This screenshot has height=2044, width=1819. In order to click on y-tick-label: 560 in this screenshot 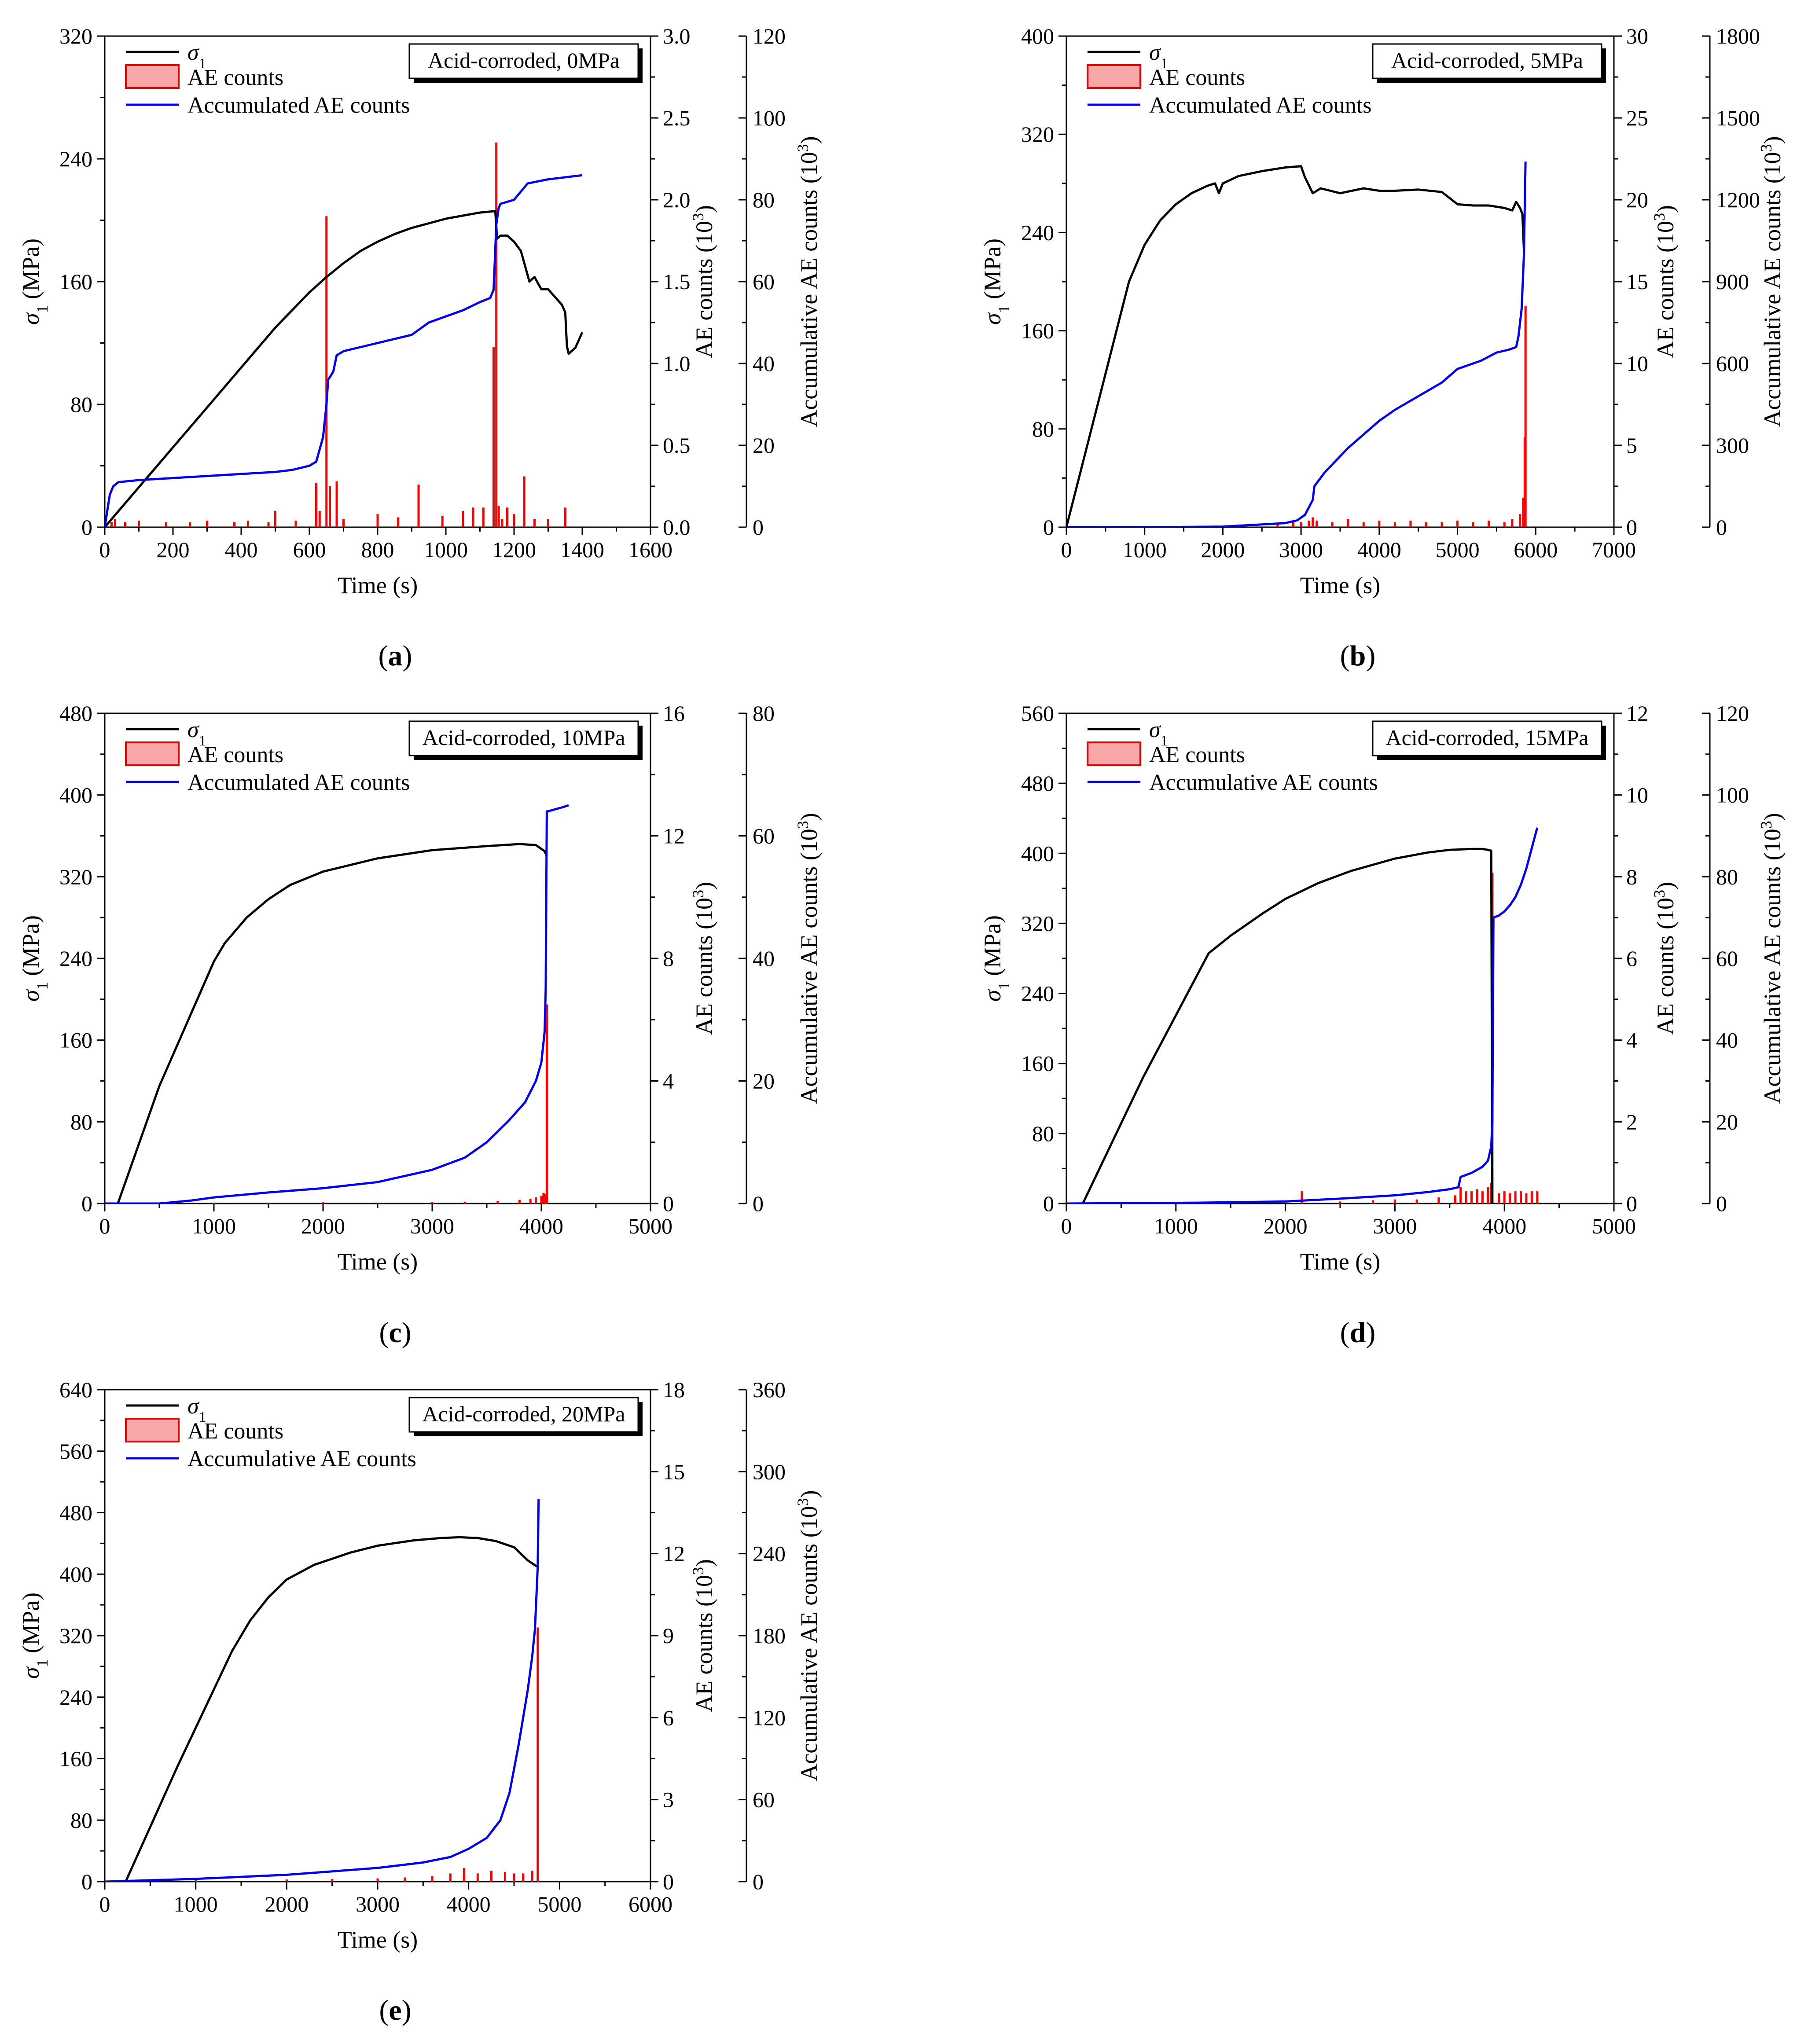, I will do `click(75, 1451)`.